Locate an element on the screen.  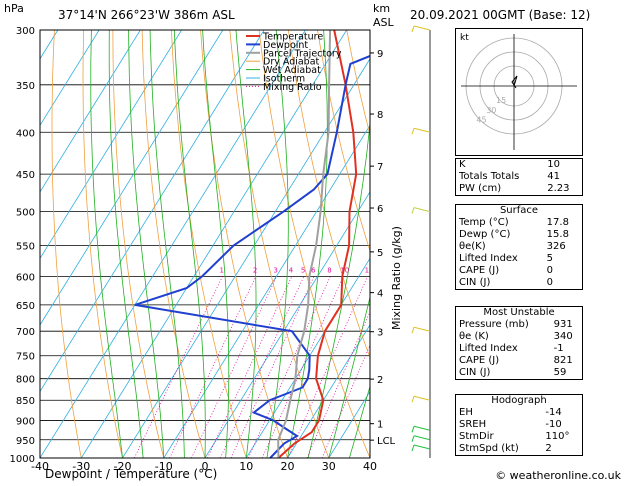
row-label: K is located at coordinates (462, 164).